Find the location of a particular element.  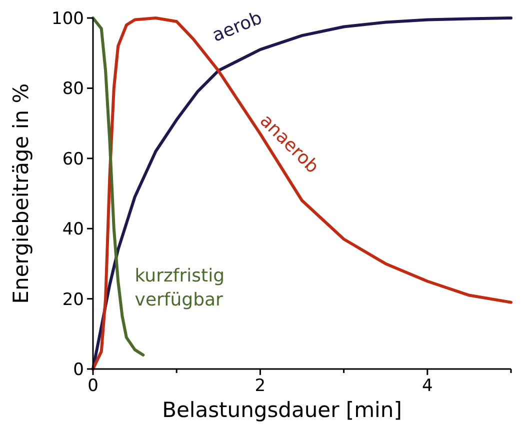

x-tick-label: 0 is located at coordinates (93, 386).